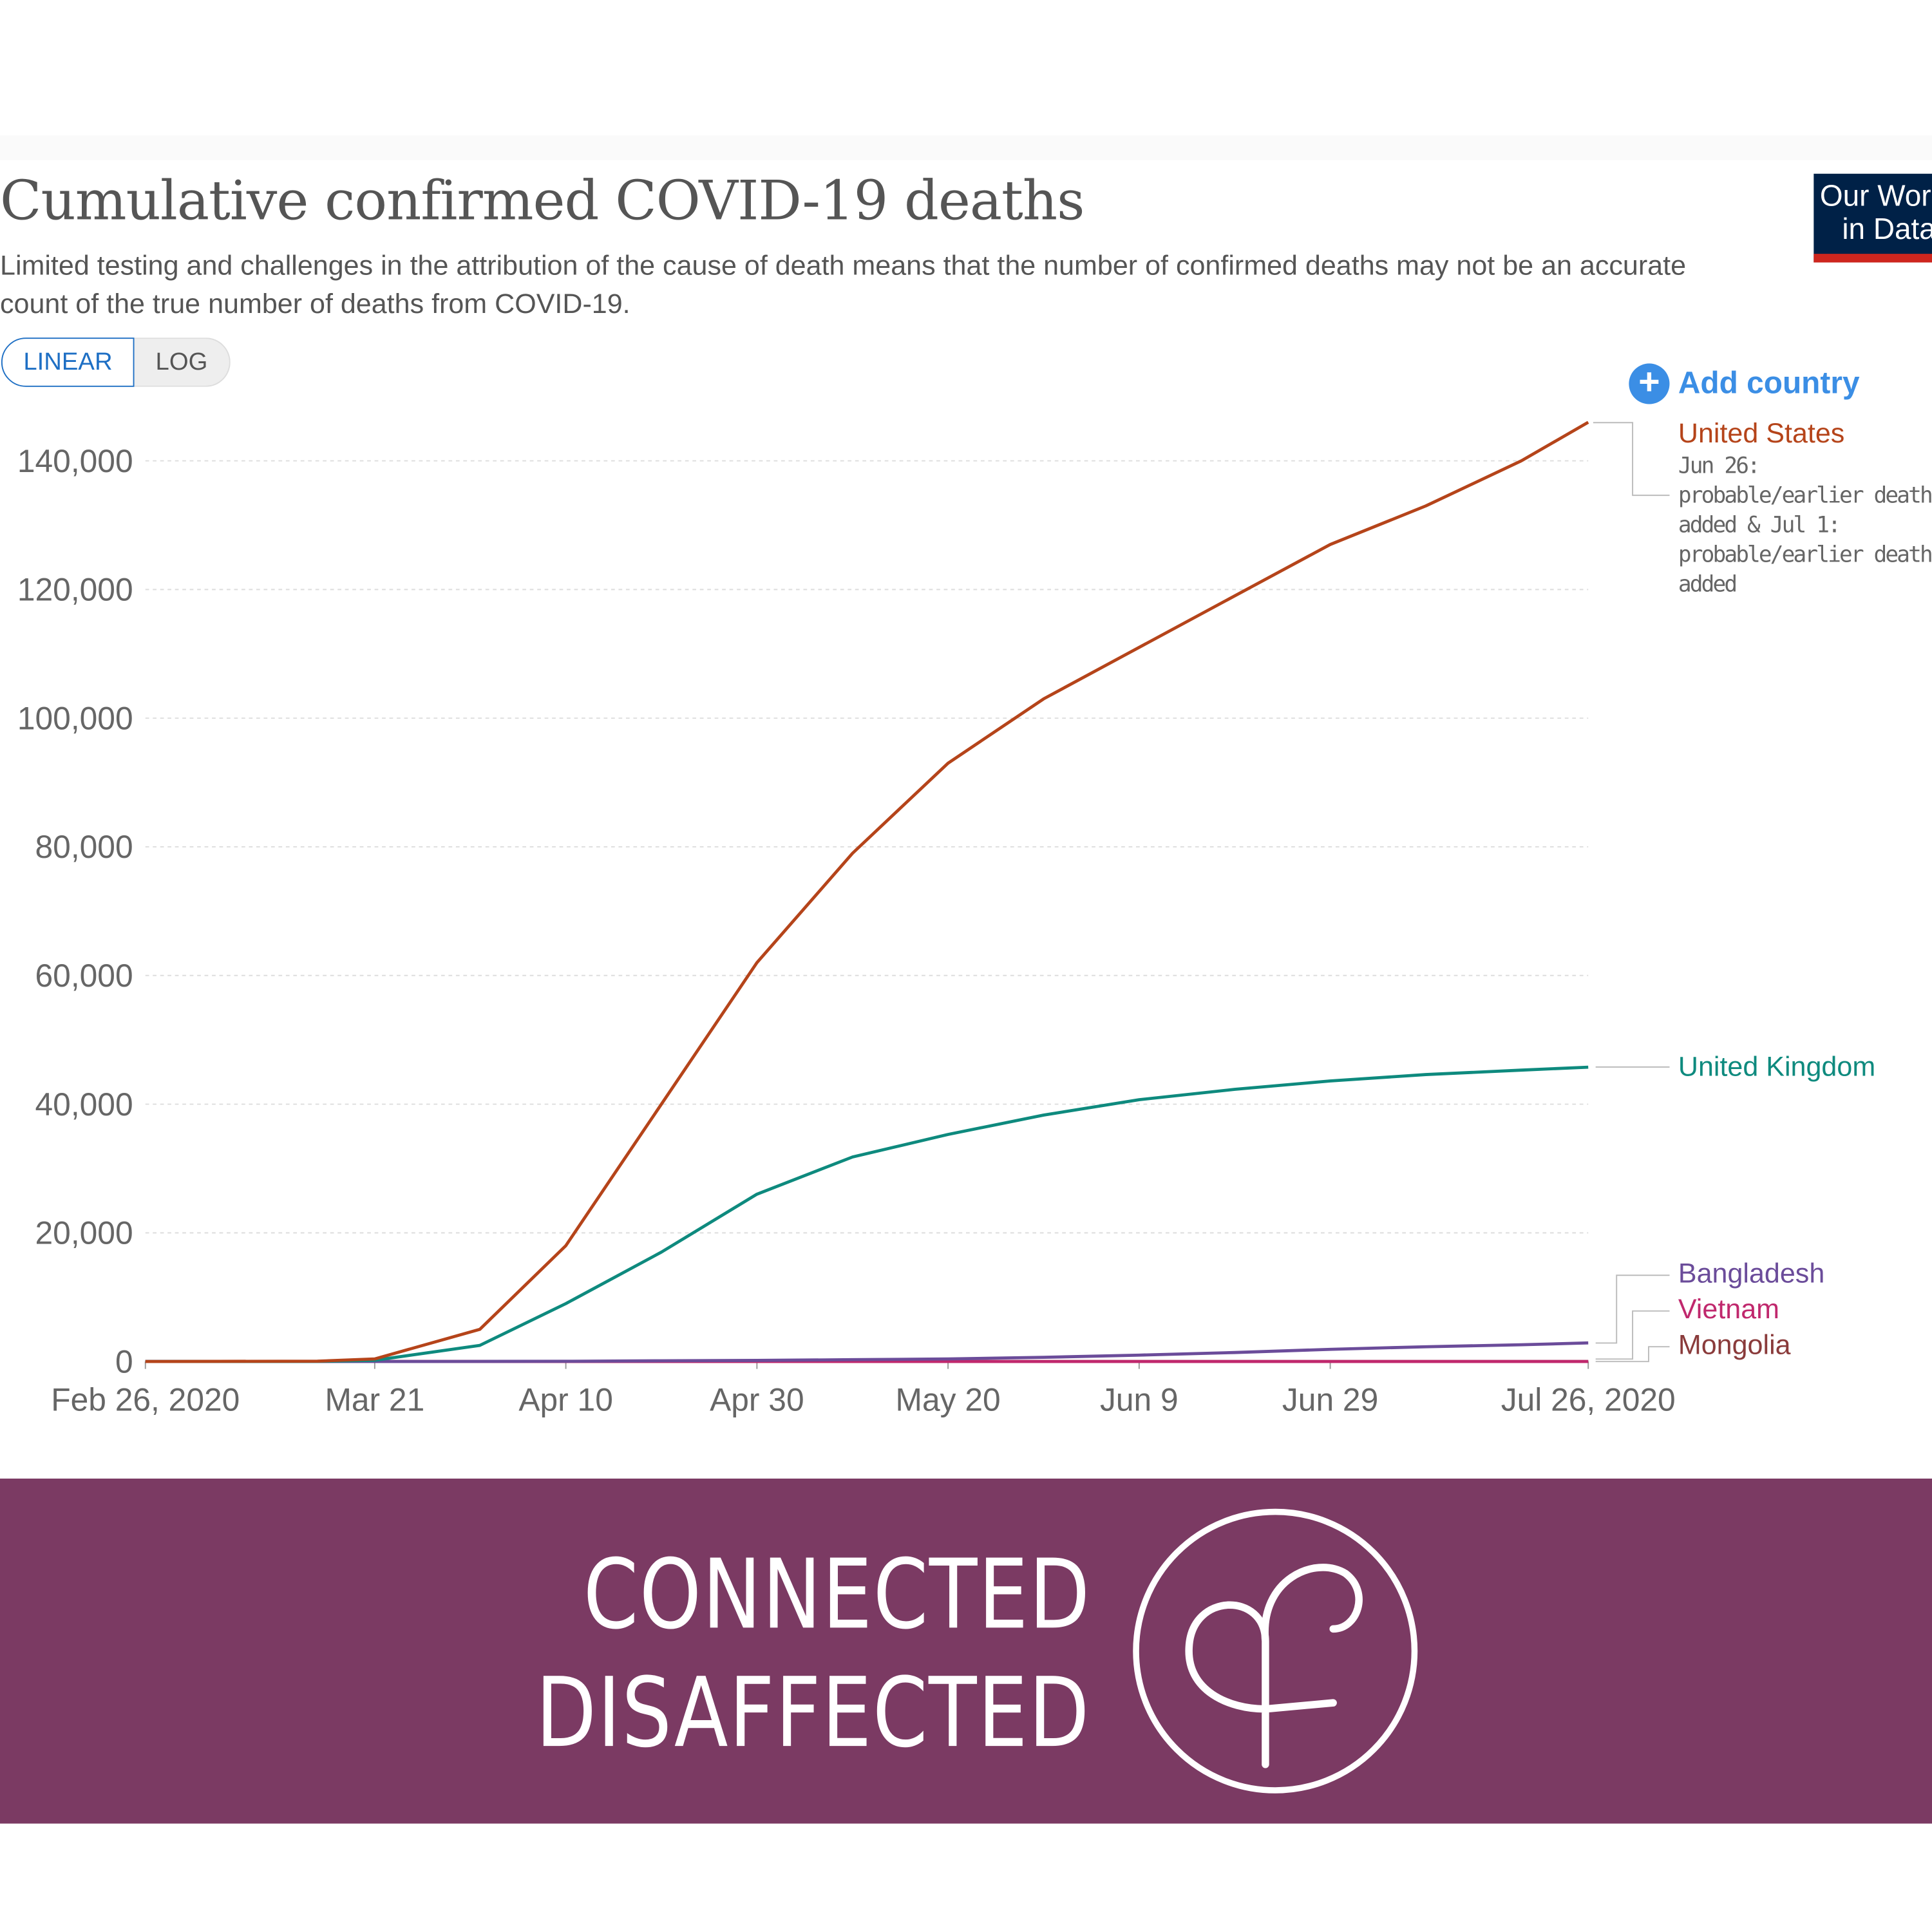 The image size is (1932, 1932). Describe the element at coordinates (867, 1214) in the screenshot. I see `series-line-uk` at that location.